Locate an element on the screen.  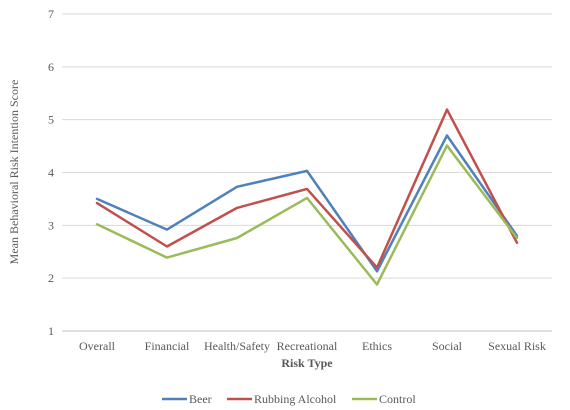
x-axis-title: Risk Type is located at coordinates (307, 363).